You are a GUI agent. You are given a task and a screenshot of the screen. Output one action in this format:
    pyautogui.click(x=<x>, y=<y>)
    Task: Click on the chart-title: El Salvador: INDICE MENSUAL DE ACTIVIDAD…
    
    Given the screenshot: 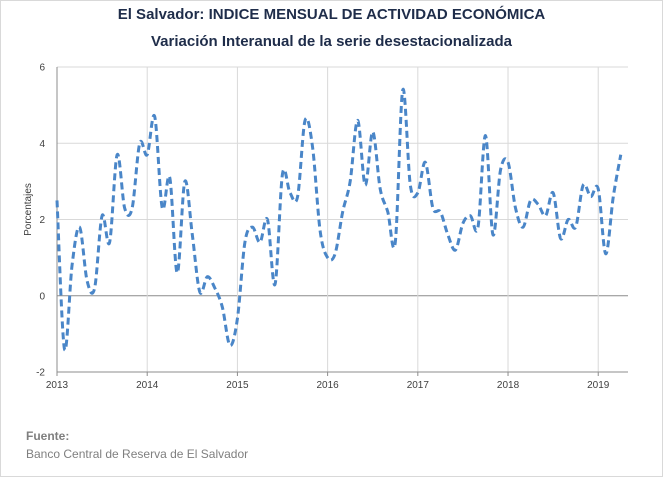 What is the action you would take?
    pyautogui.click(x=331, y=14)
    